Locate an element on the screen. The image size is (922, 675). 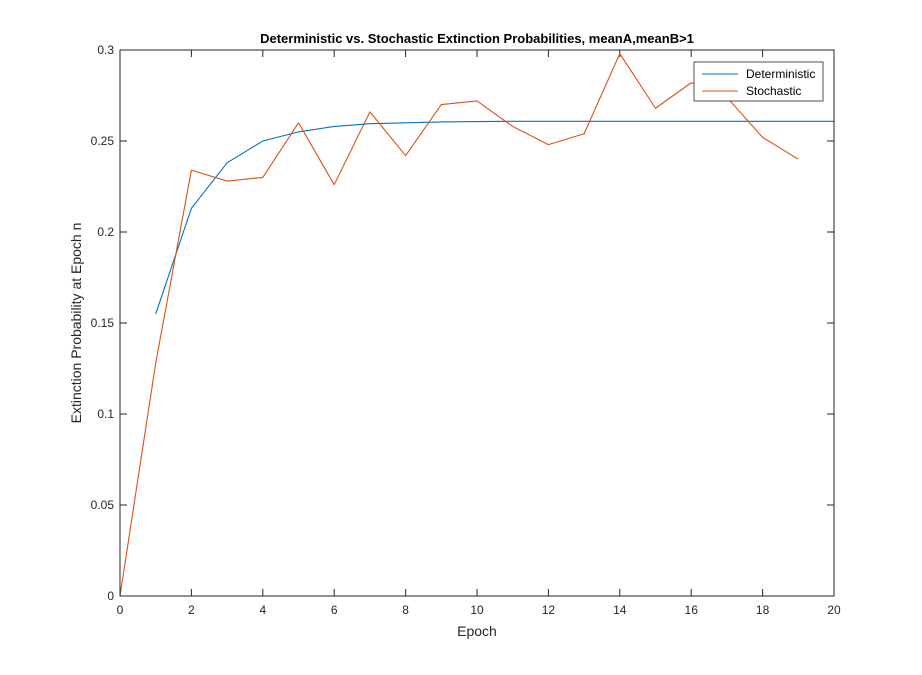
y-tick-label: 0.2 is located at coordinates (105, 232).